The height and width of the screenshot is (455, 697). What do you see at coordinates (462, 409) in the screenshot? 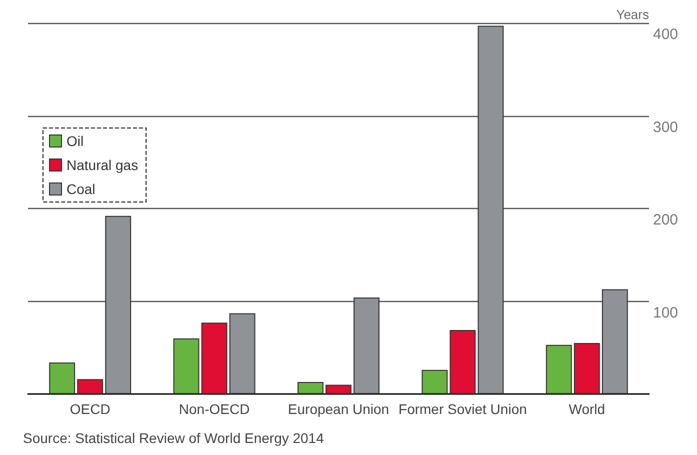
I see `x-tick-label: Former Soviet Union` at bounding box center [462, 409].